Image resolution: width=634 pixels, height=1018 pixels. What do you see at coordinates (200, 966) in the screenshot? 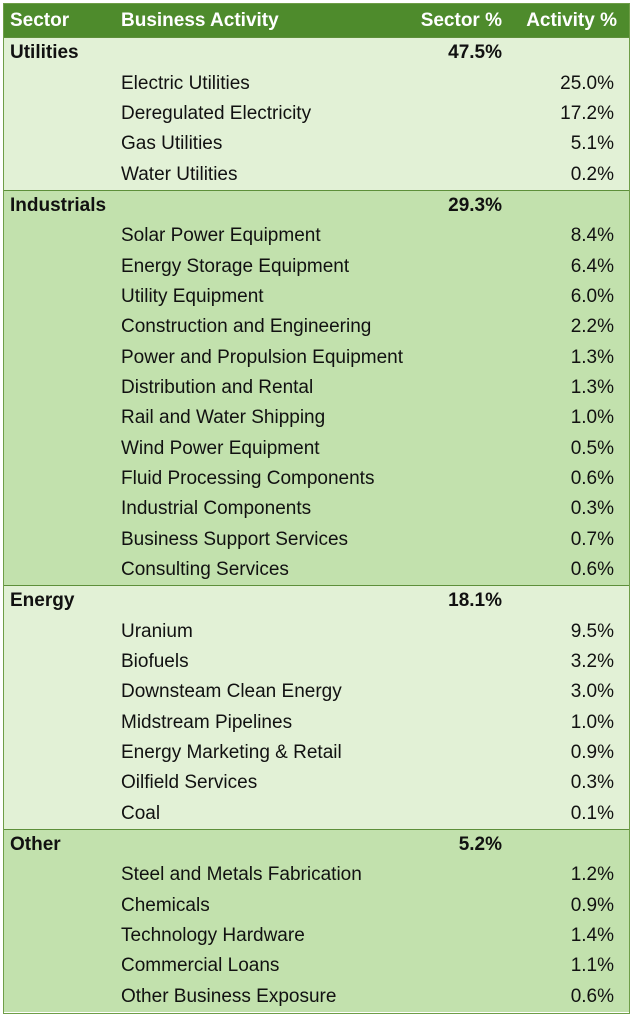
I see `activity-name: Commercial Loans` at bounding box center [200, 966].